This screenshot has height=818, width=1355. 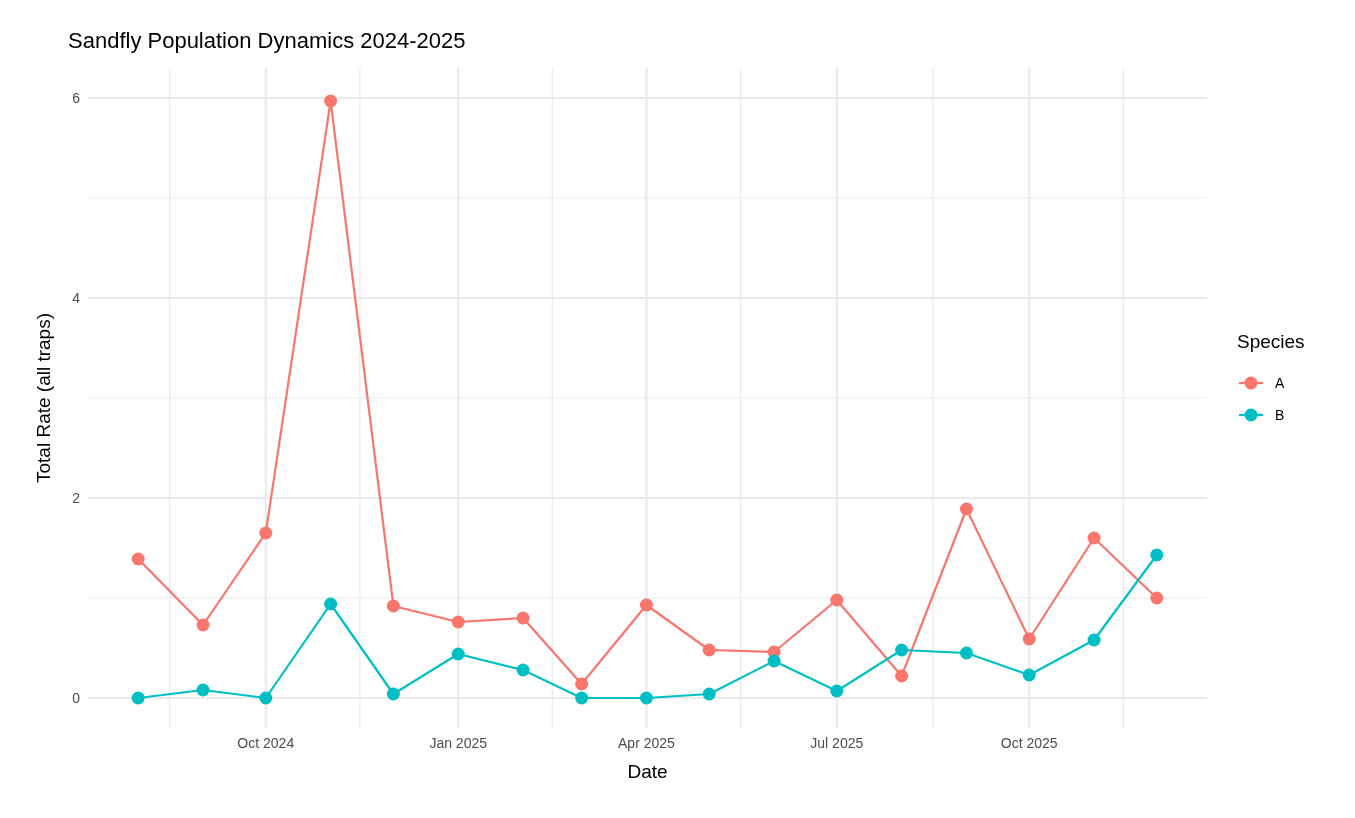 What do you see at coordinates (1029, 743) in the screenshot?
I see `x-tick-label: Oct 2025` at bounding box center [1029, 743].